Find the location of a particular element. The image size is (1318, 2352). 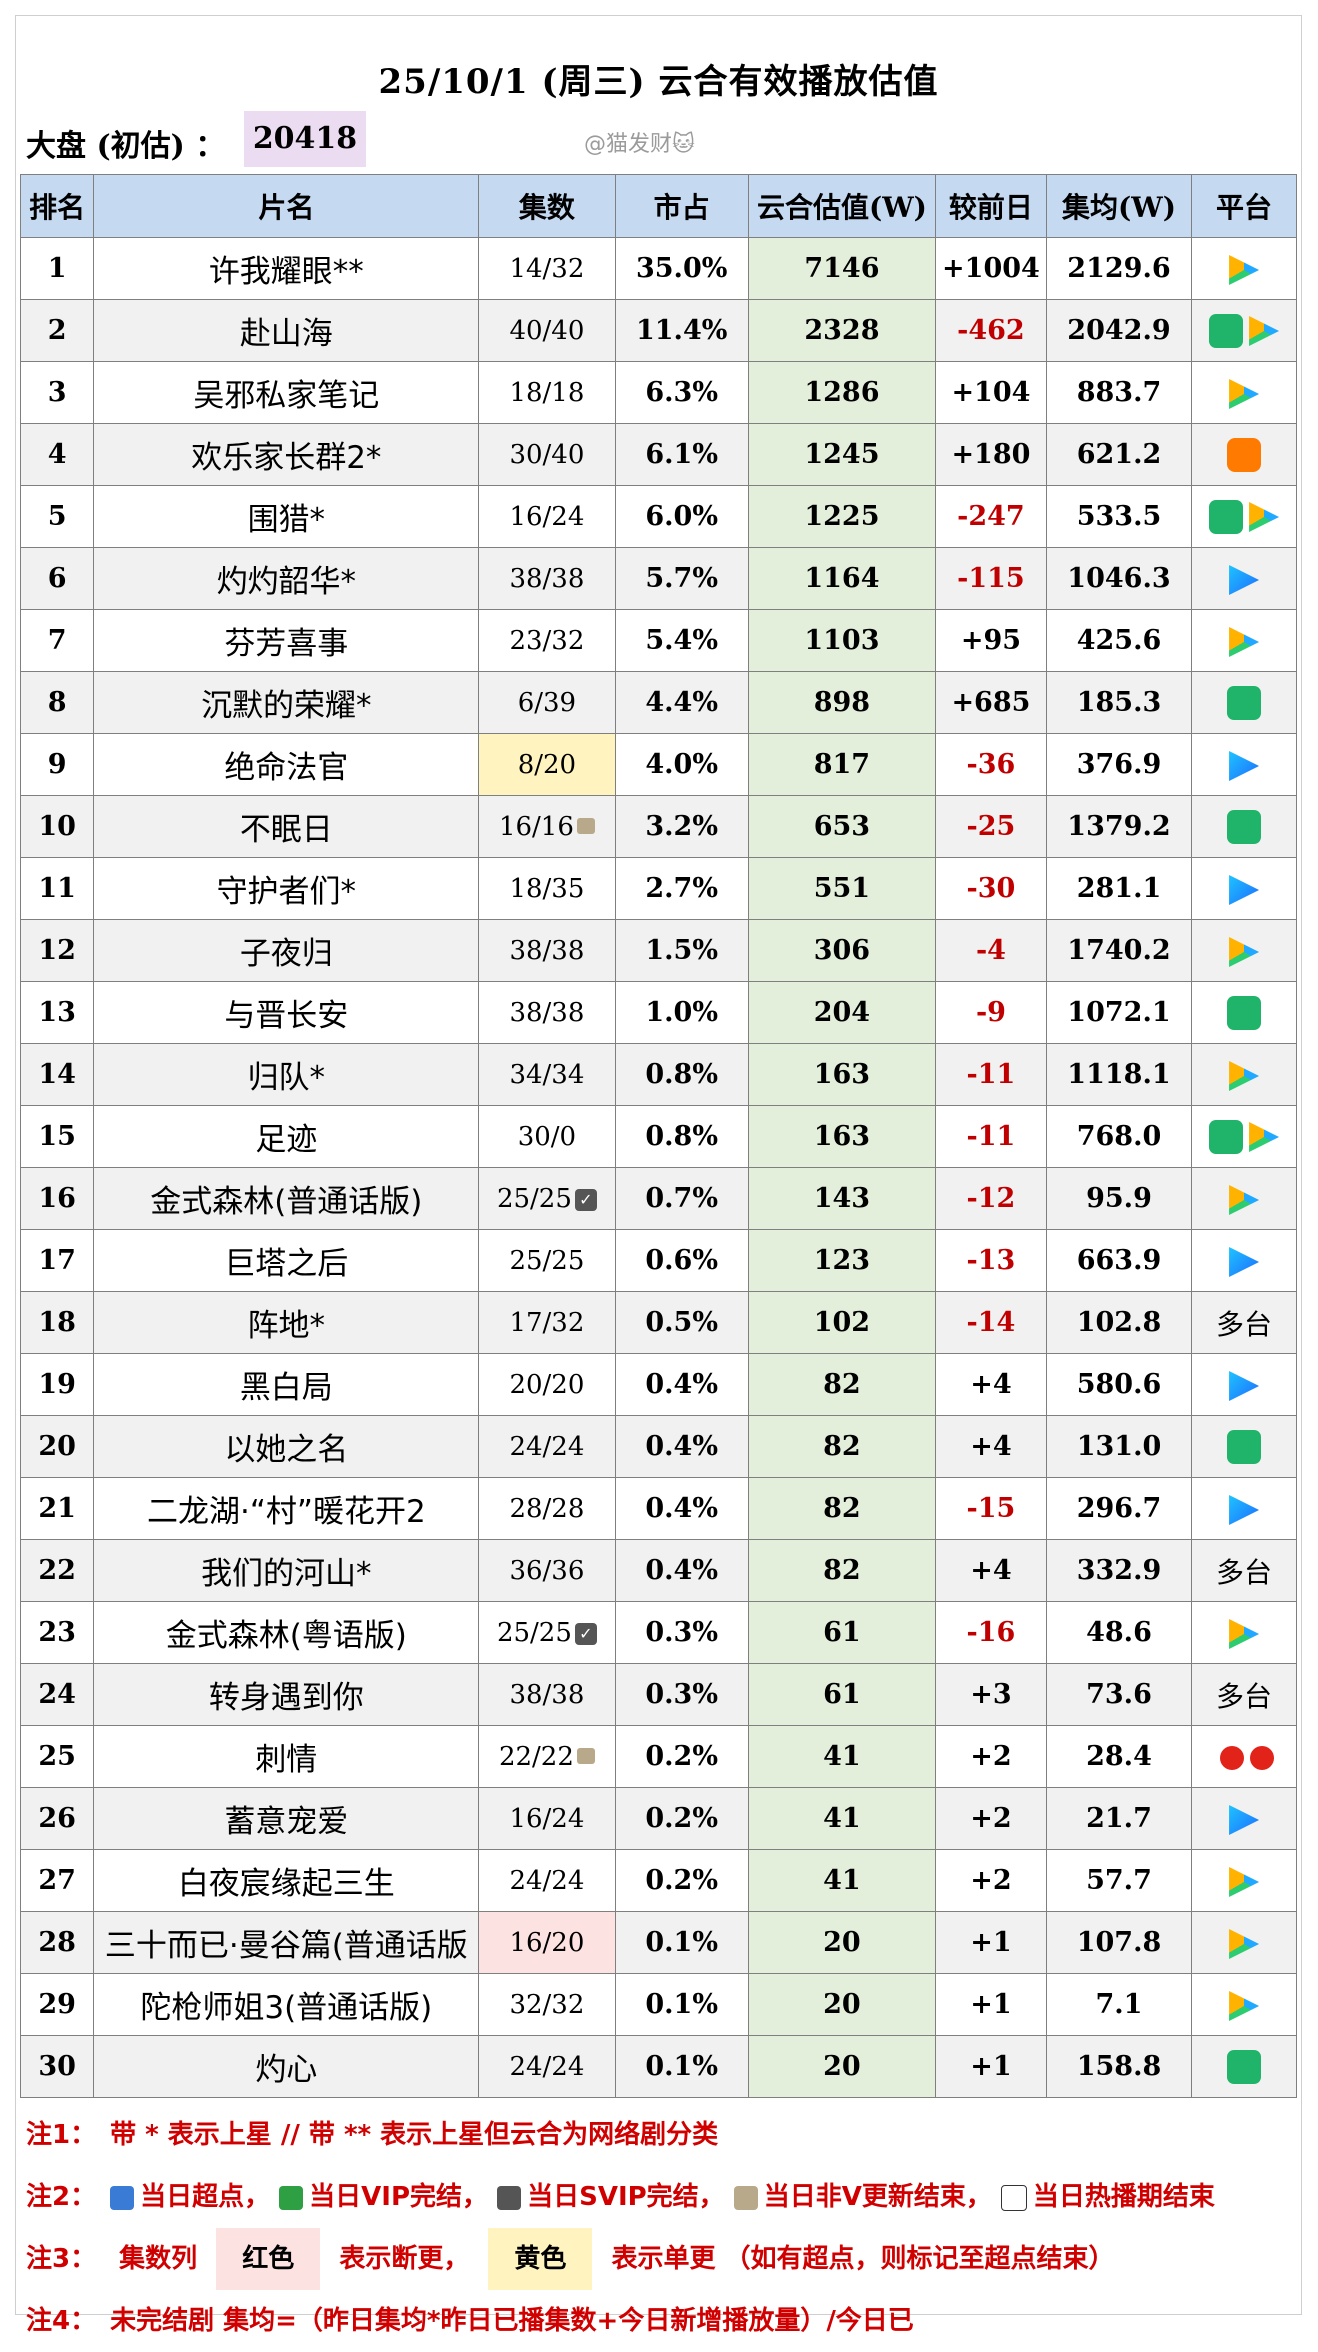

avg-cell: 107.8 is located at coordinates (1119, 1942).